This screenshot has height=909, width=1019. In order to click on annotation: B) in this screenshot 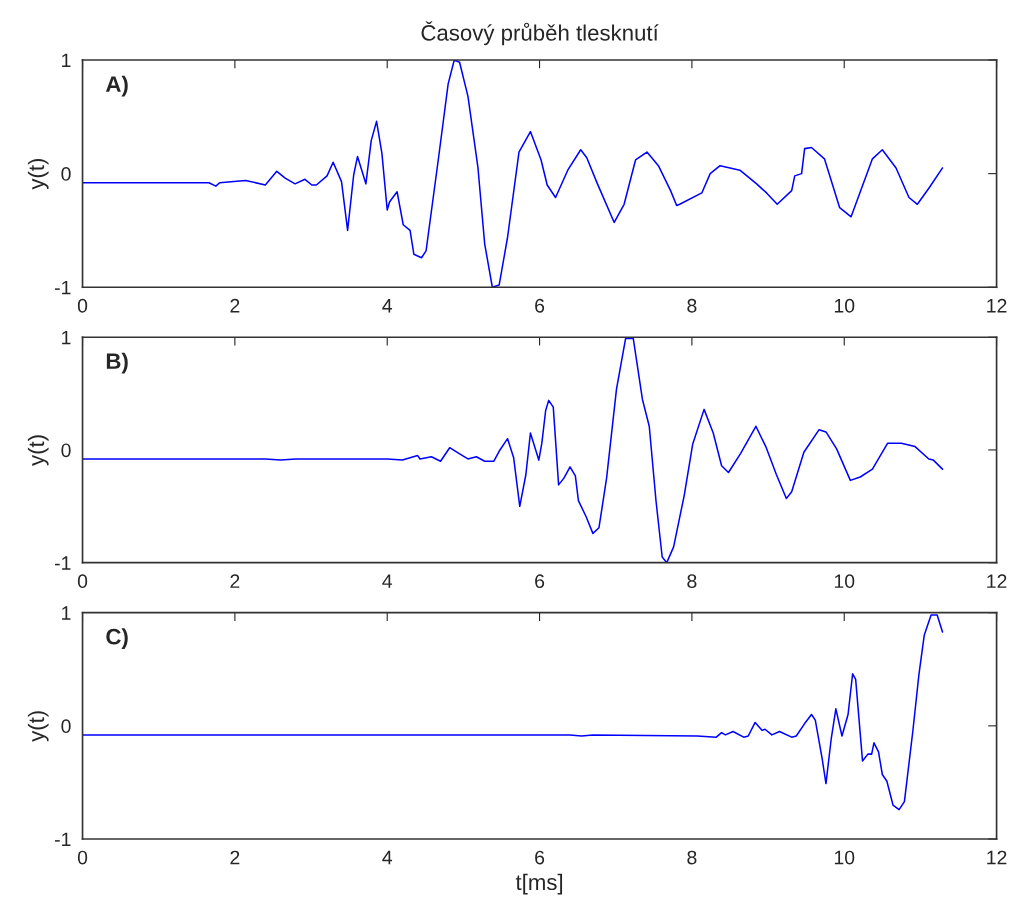, I will do `click(117, 363)`.